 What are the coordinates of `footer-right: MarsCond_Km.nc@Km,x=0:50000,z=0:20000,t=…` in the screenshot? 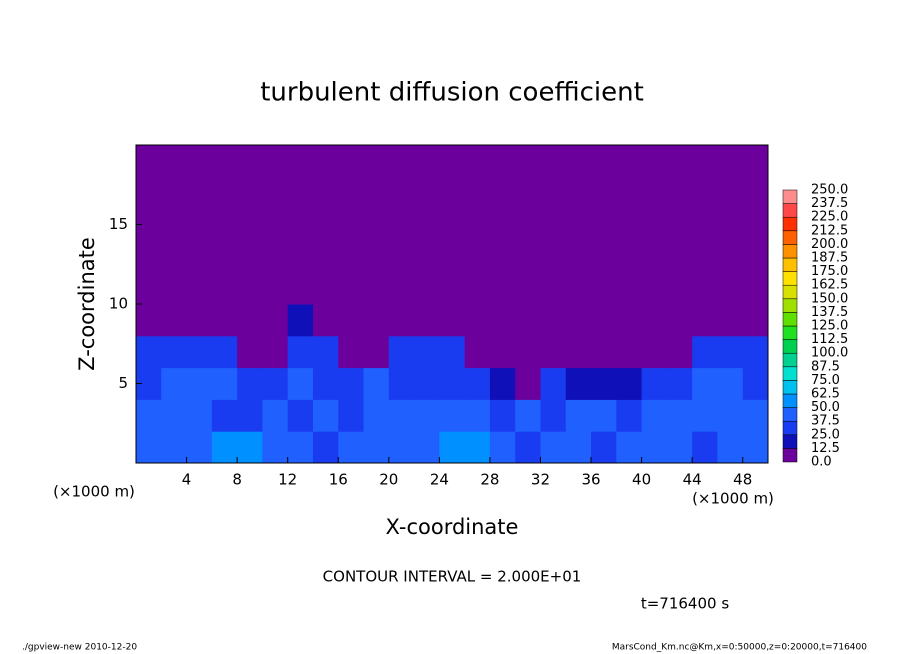 It's located at (739, 648).